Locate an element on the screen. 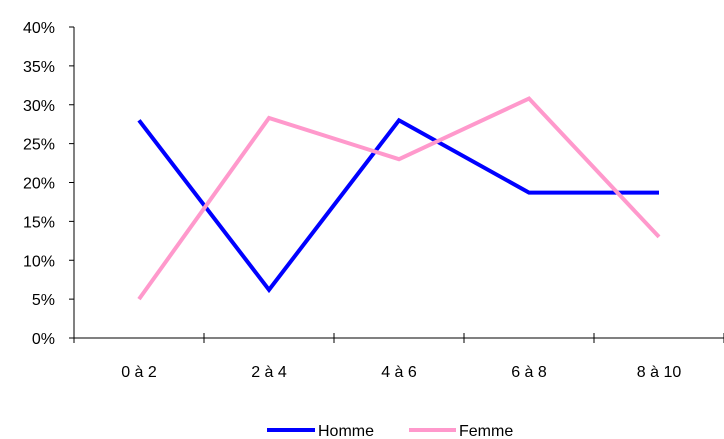  y-tick-label: 10% is located at coordinates (39, 261).